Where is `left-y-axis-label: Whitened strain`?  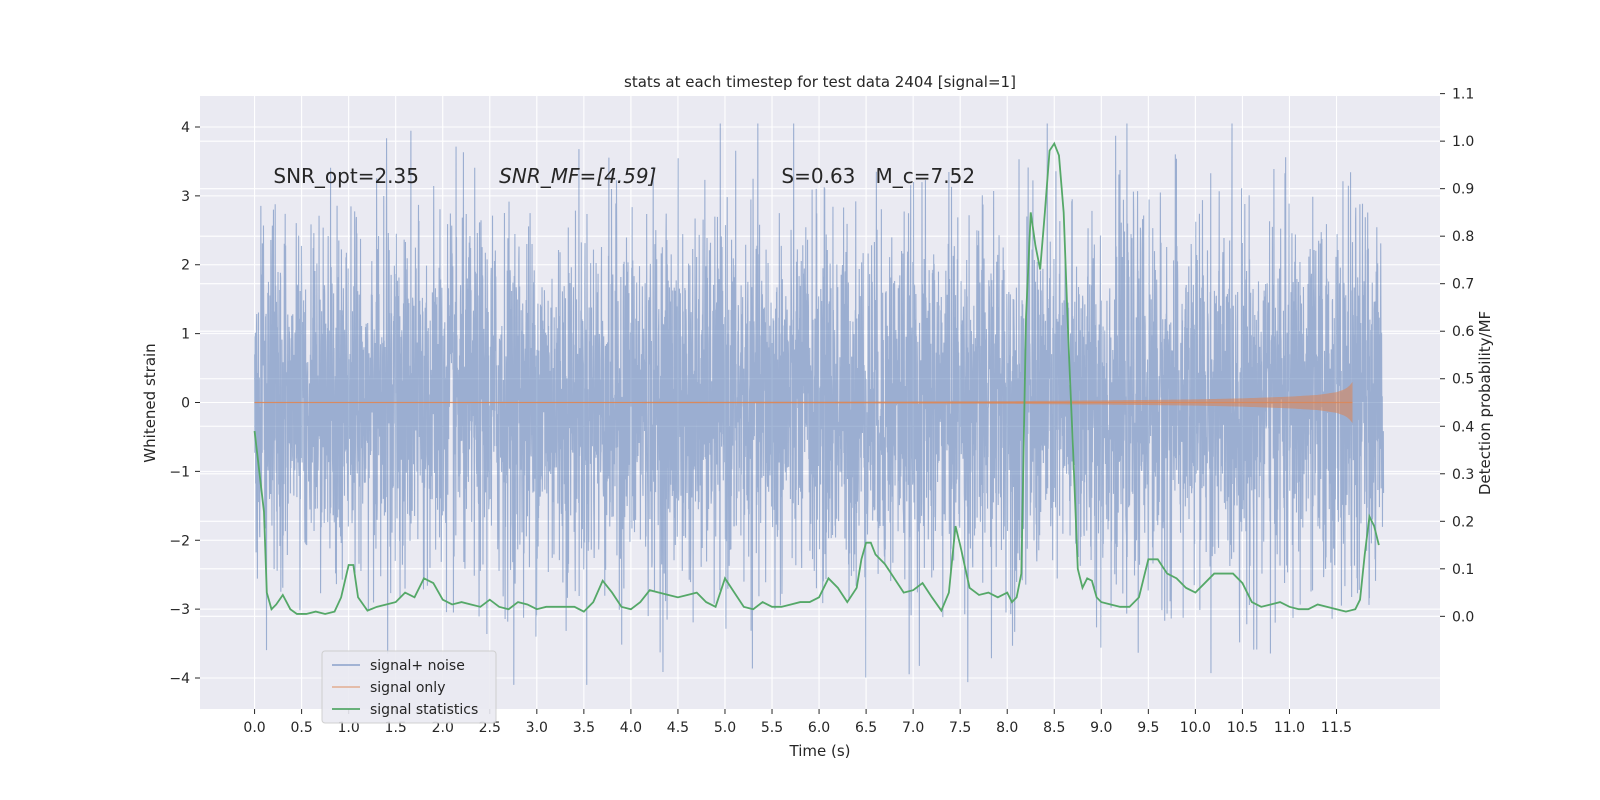 left-y-axis-label: Whitened strain is located at coordinates (150, 402).